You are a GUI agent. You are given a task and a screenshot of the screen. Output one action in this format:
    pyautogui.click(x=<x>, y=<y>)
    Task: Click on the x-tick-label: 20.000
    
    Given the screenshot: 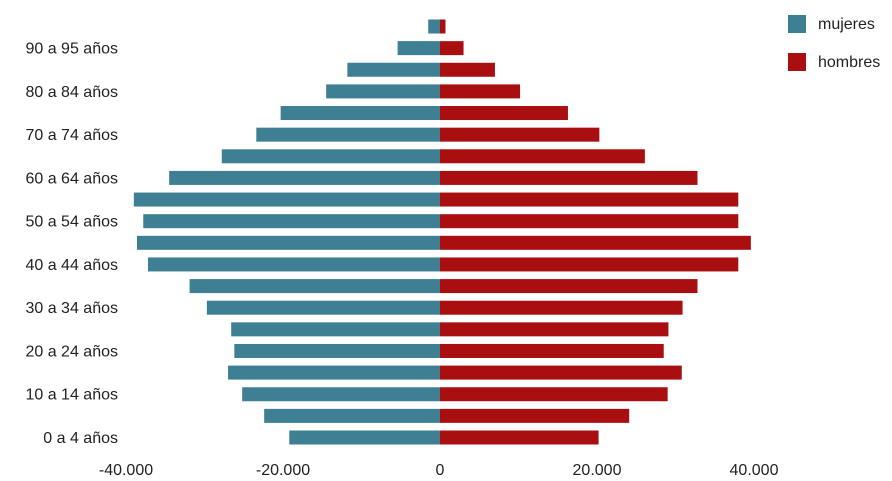 What is the action you would take?
    pyautogui.click(x=597, y=470)
    